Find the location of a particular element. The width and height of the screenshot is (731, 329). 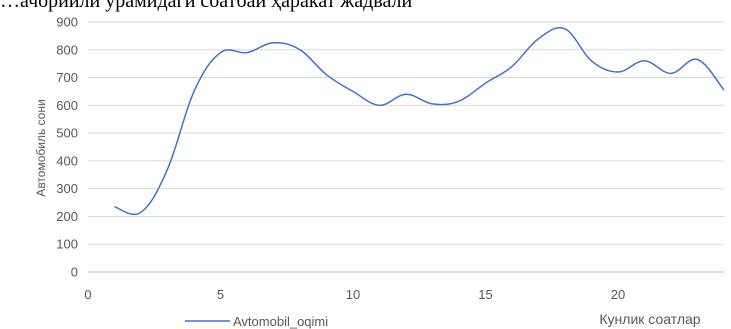

legend-label-series-0: Avtomobil_oqimi is located at coordinates (280, 321).